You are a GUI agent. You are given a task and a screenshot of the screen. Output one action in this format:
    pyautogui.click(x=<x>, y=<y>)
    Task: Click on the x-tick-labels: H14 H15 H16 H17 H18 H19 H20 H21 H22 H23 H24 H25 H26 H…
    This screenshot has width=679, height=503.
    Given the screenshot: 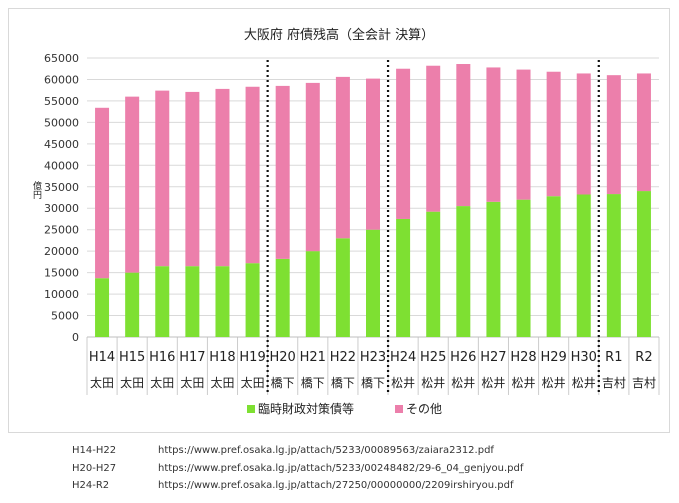 What is the action you would take?
    pyautogui.click(x=371, y=357)
    